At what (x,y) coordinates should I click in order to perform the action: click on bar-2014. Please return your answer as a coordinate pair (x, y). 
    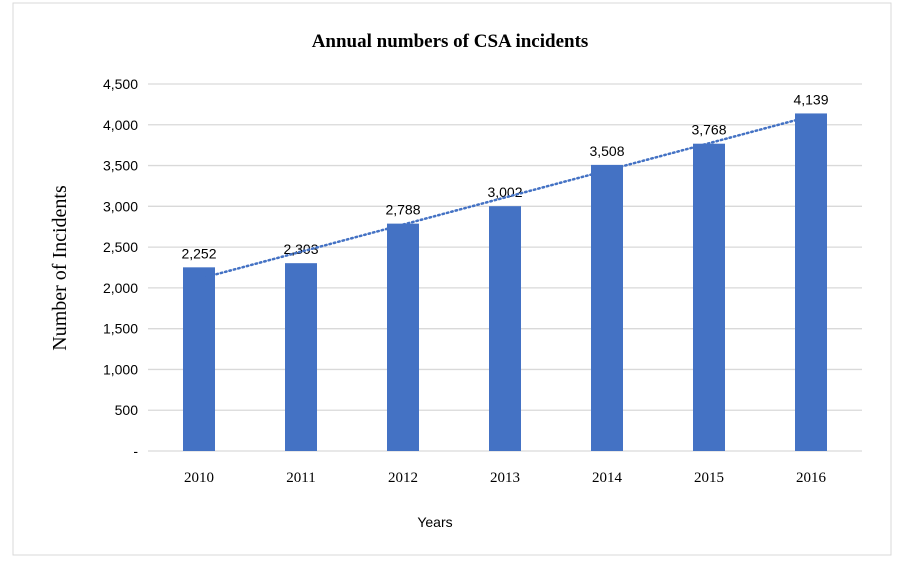
    Looking at the image, I should click on (607, 307).